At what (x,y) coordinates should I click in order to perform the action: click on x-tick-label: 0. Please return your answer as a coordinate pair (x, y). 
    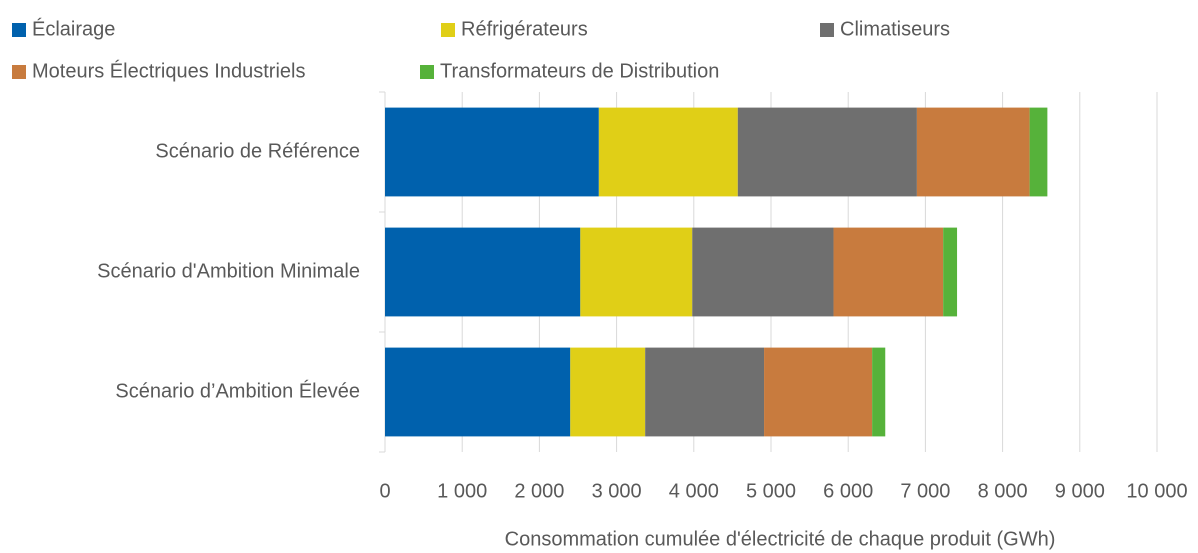
    Looking at the image, I should click on (384, 491).